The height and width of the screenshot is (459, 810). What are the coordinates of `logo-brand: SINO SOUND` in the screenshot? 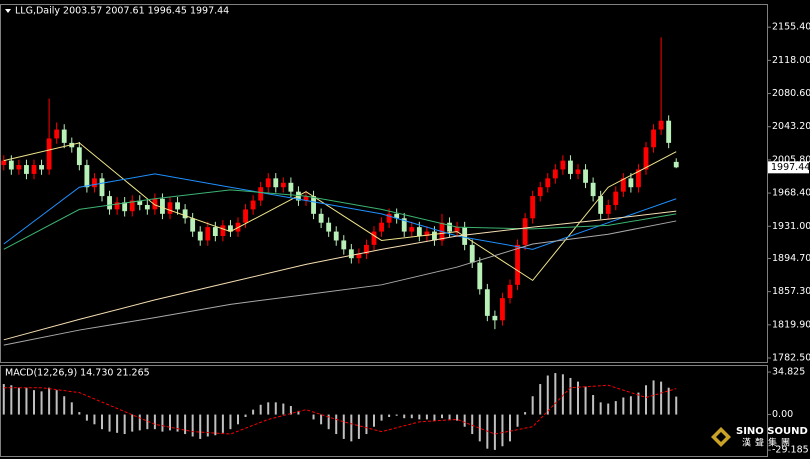 It's located at (772, 431).